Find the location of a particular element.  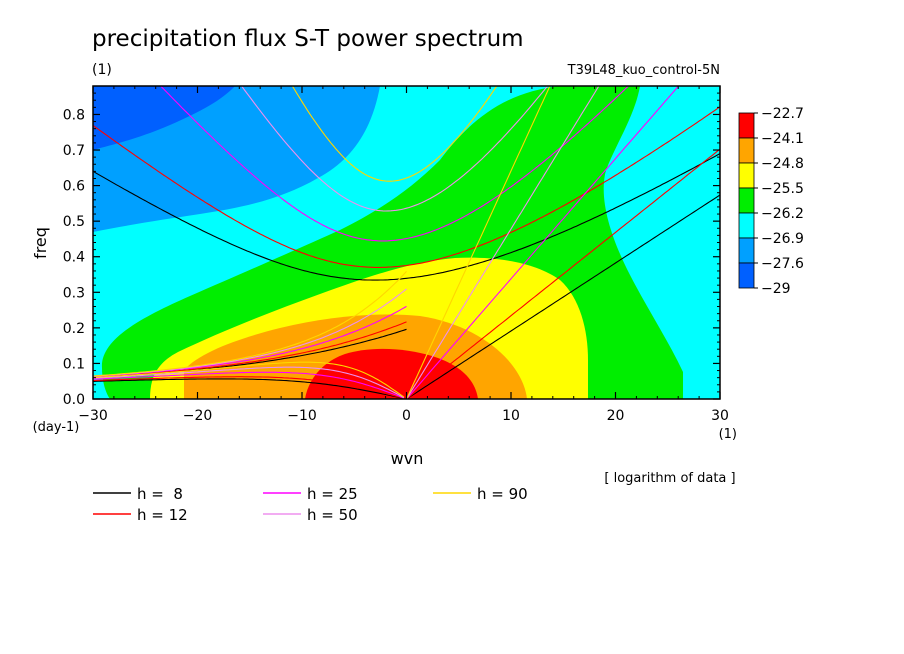

colorbar-label: −25.5 is located at coordinates (782, 189).